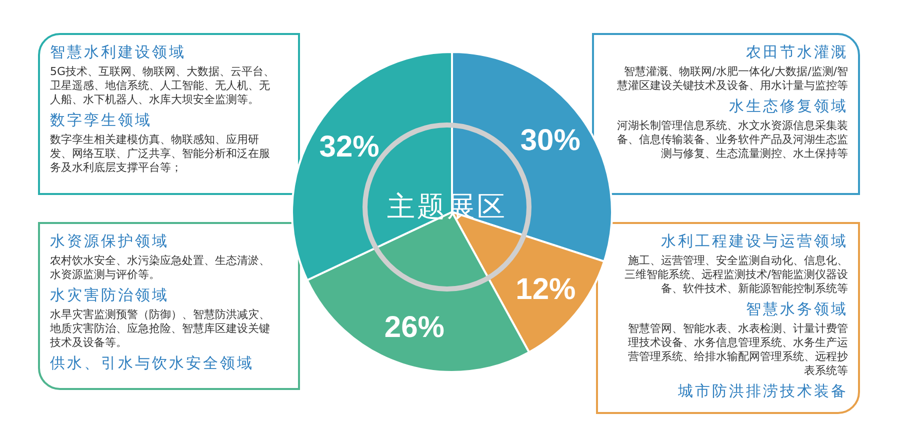  Describe the element at coordinates (349, 147) in the screenshot. I see `data-label: 32%` at that location.